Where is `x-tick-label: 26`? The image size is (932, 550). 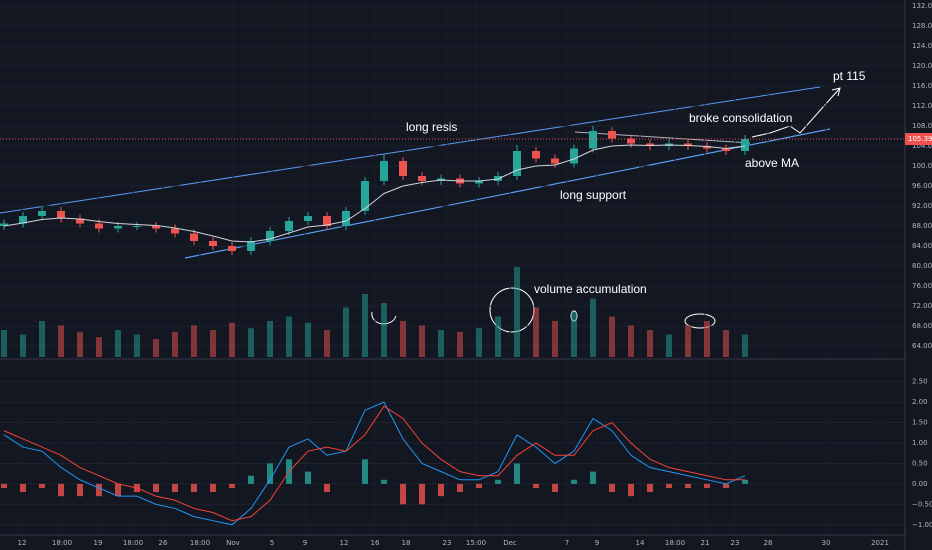
x-tick-label: 26 is located at coordinates (163, 543).